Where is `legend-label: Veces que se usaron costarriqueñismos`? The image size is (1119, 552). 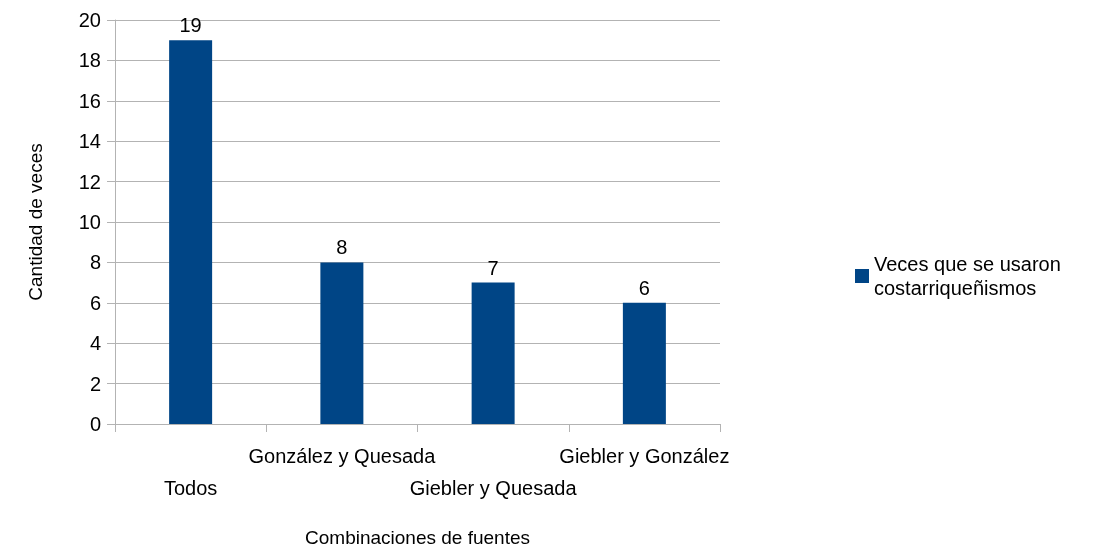
legend-label: Veces que se usaron costarriqueñismos is located at coordinates (970, 276).